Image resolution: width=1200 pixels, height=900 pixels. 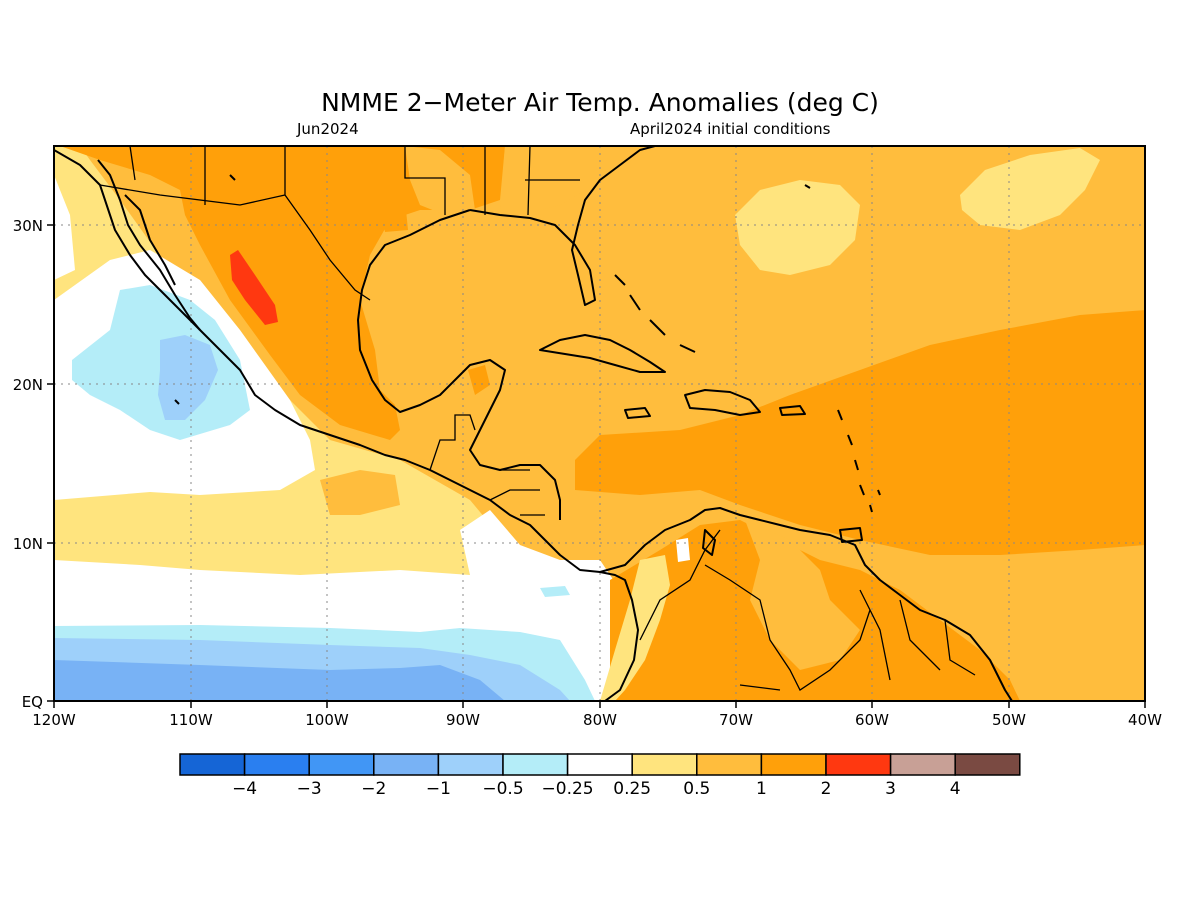 I want to click on field-yucatan-warm, so click(x=479, y=380).